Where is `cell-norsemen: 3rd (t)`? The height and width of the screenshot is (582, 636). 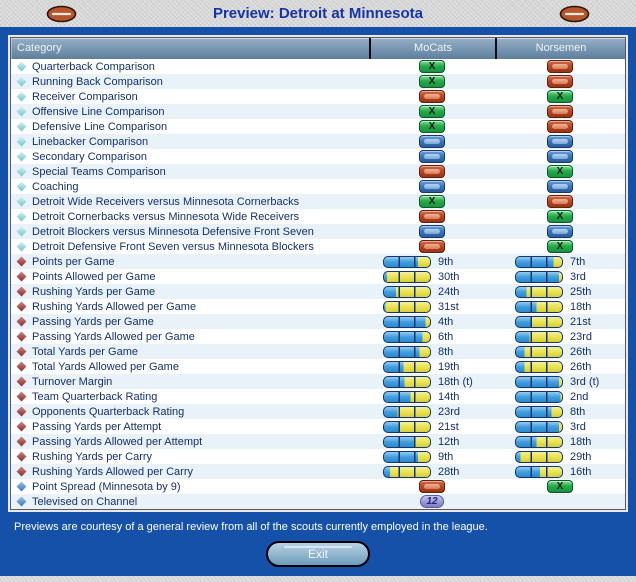 cell-norsemen: 3rd (t) is located at coordinates (560, 381).